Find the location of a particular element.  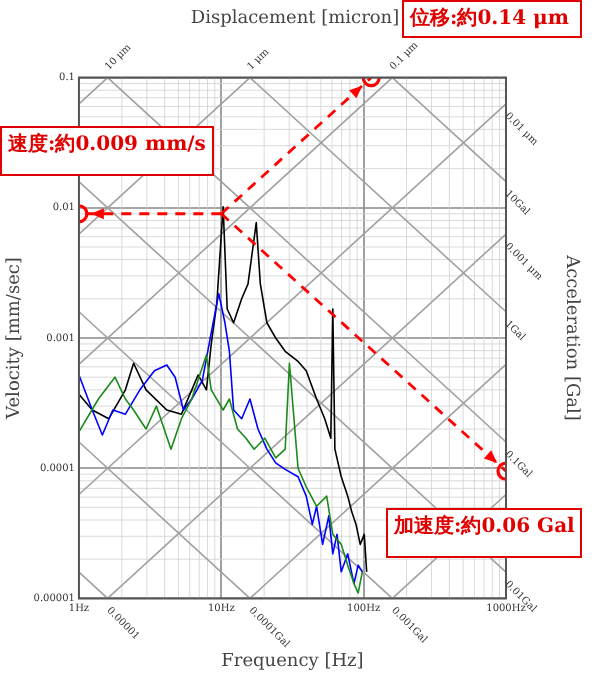

y-axis-title: Velocity [mm/sec] is located at coordinates (15, 339).